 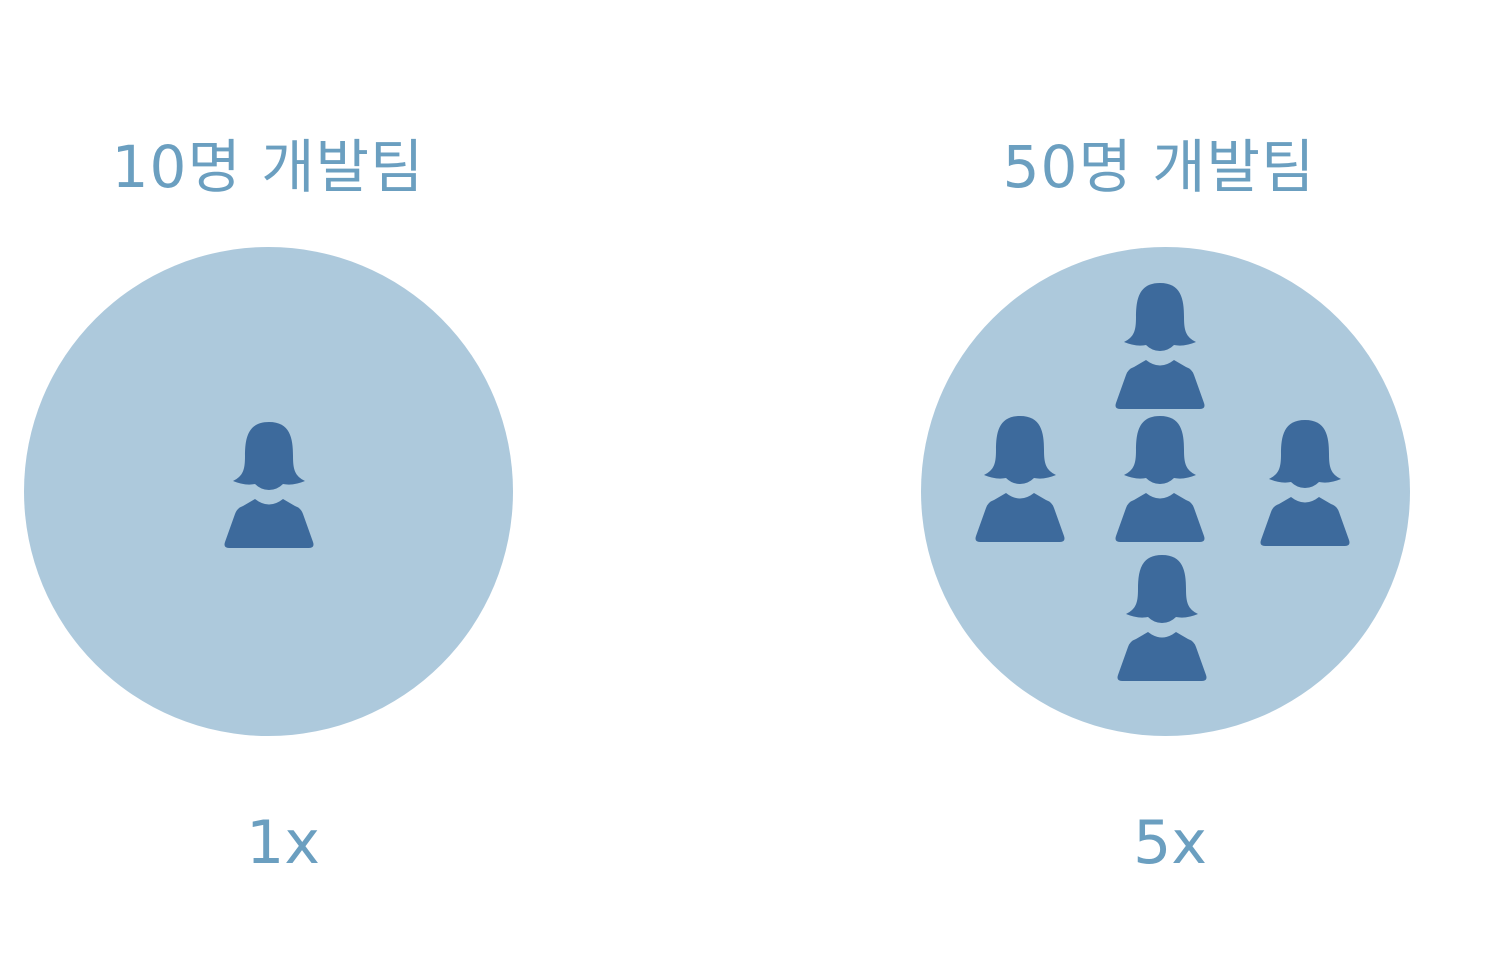 I want to click on multiplier-label: 1x, so click(x=283, y=843).